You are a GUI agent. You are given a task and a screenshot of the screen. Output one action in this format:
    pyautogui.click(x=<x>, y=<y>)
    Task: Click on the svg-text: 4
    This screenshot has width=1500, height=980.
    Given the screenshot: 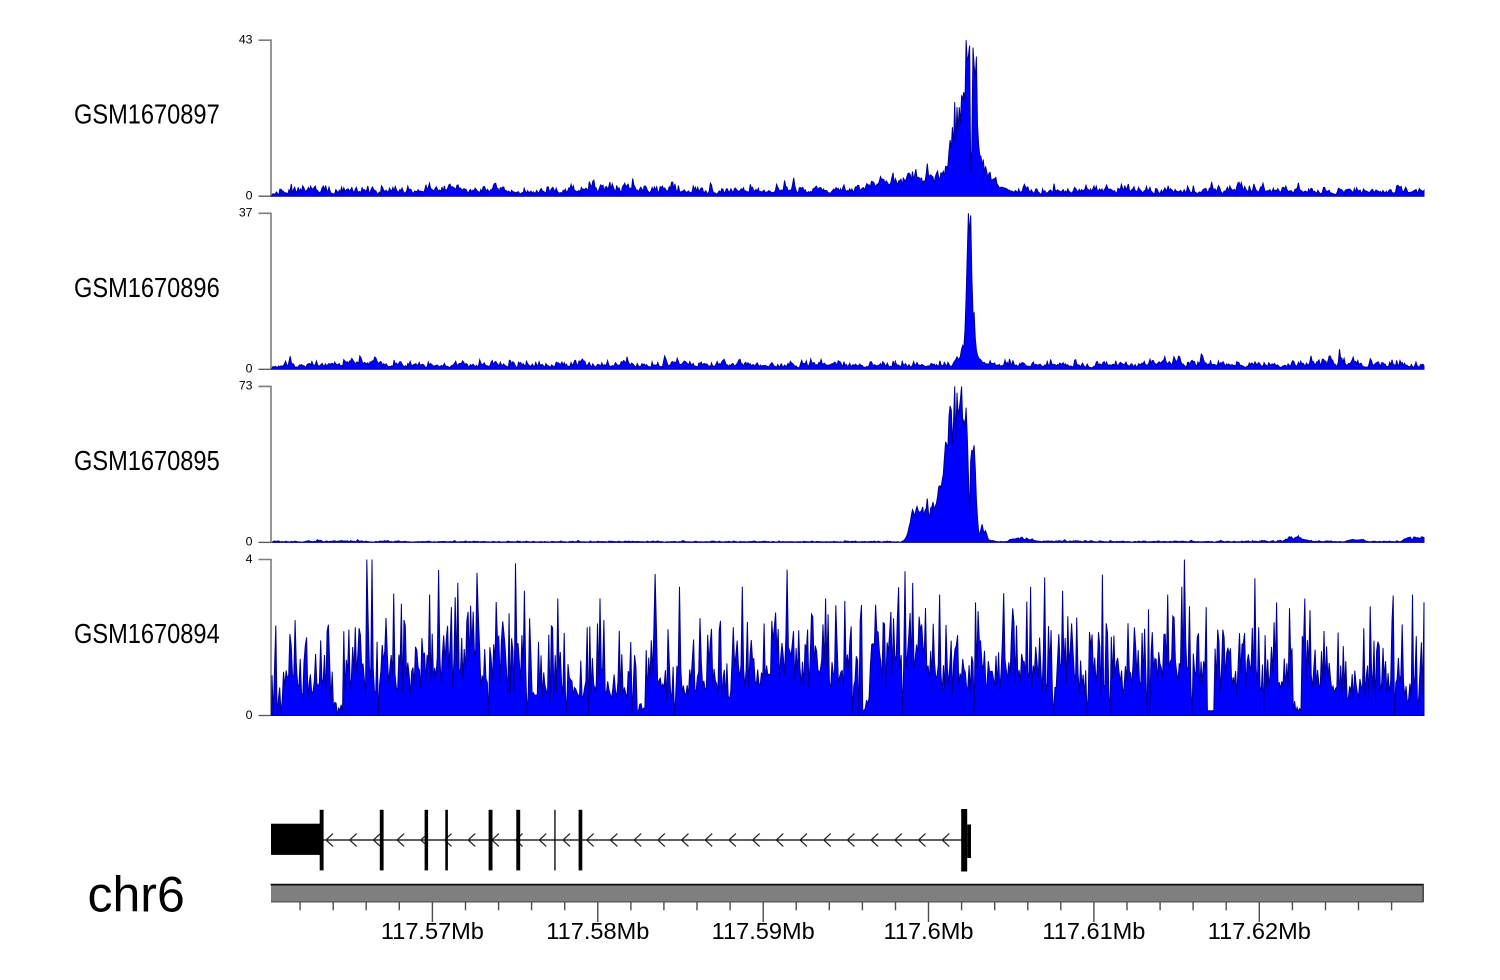 What is the action you would take?
    pyautogui.click(x=249, y=559)
    